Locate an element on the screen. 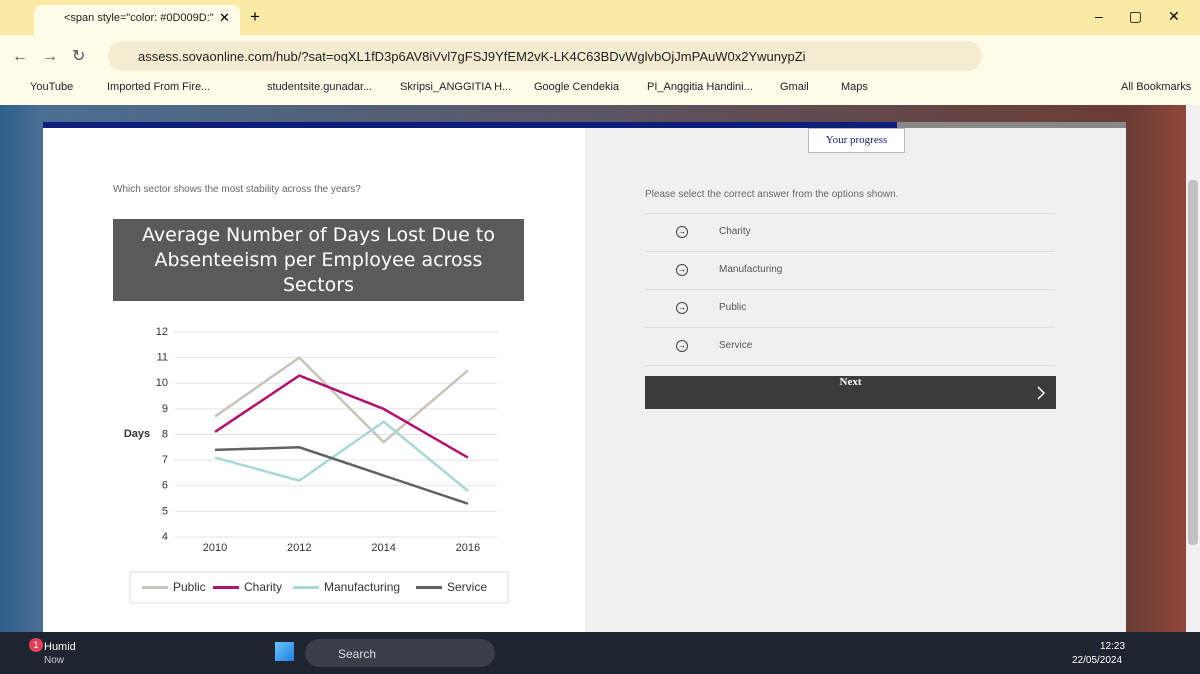 This screenshot has width=1200, height=674. x-tick-label: 2016 is located at coordinates (468, 548).